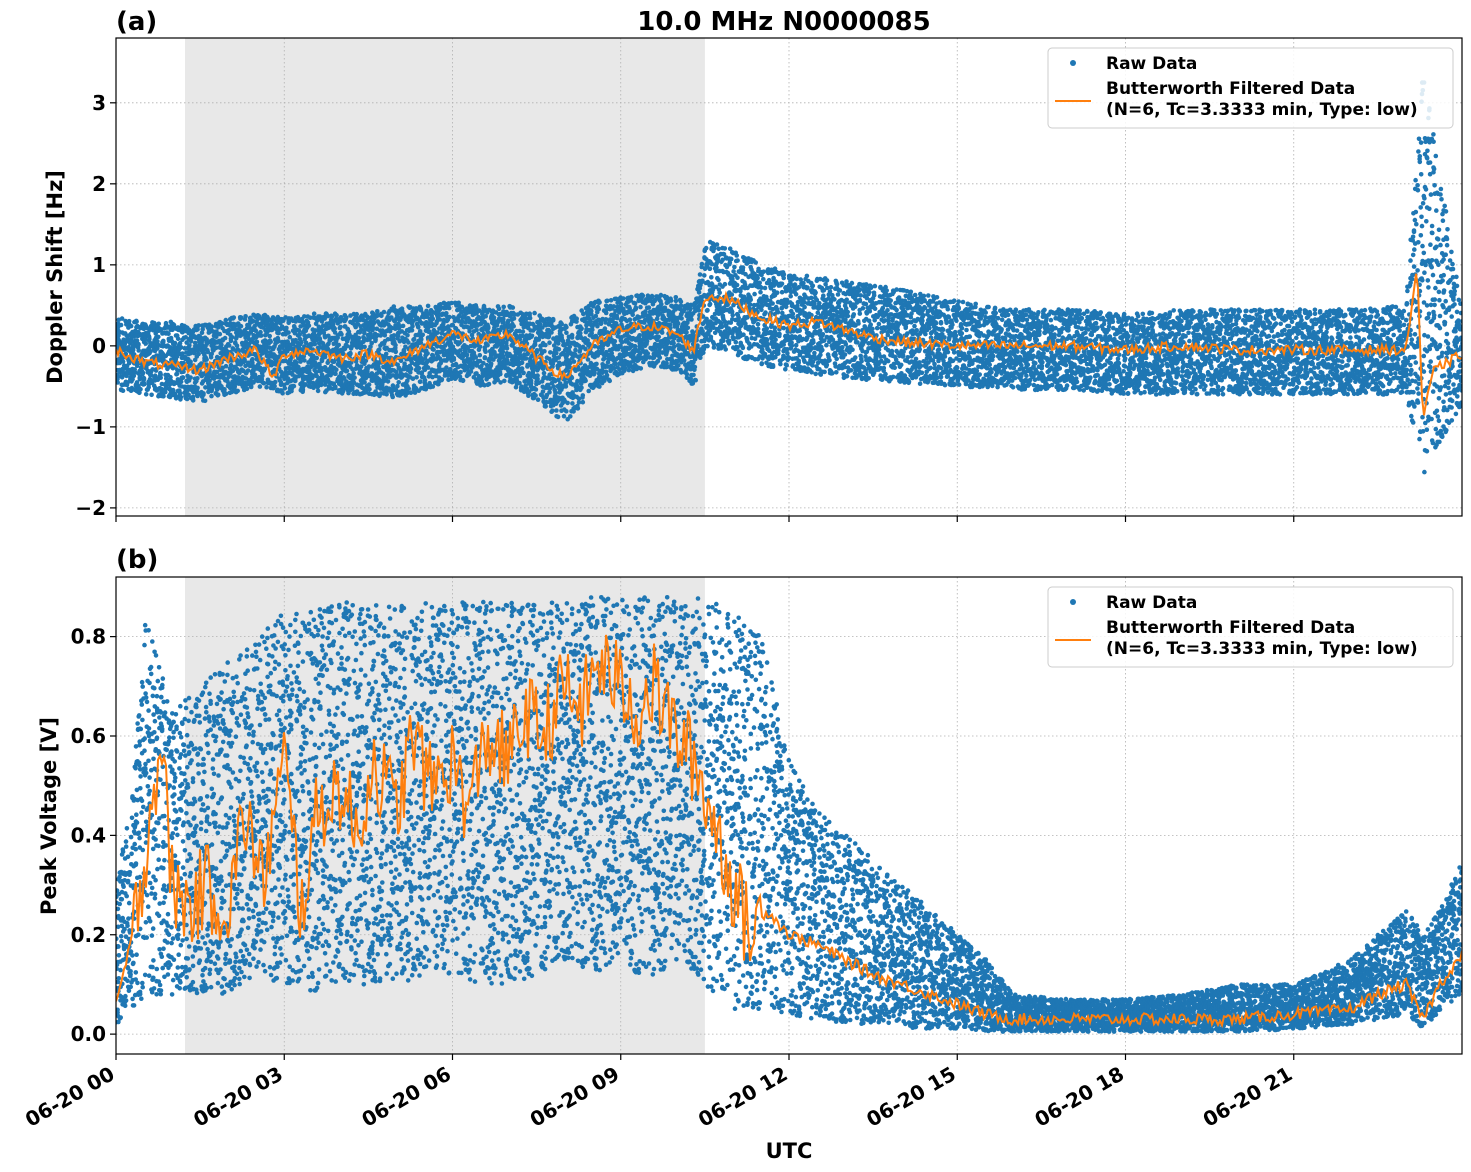  I want to click on panel-a-label: (a), so click(136, 22).